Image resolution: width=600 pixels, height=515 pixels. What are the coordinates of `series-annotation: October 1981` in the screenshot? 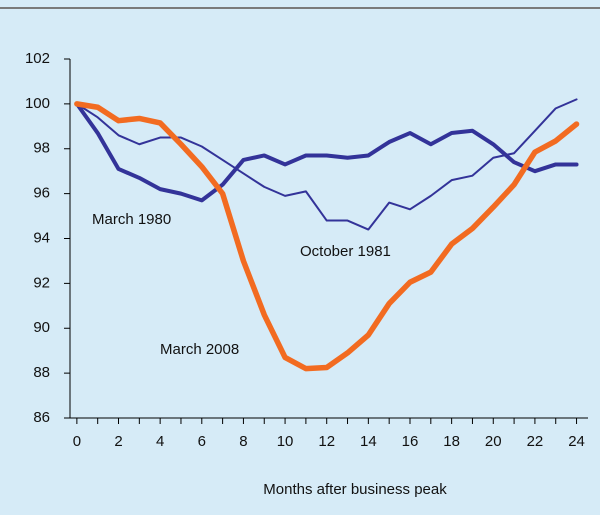 It's located at (345, 251).